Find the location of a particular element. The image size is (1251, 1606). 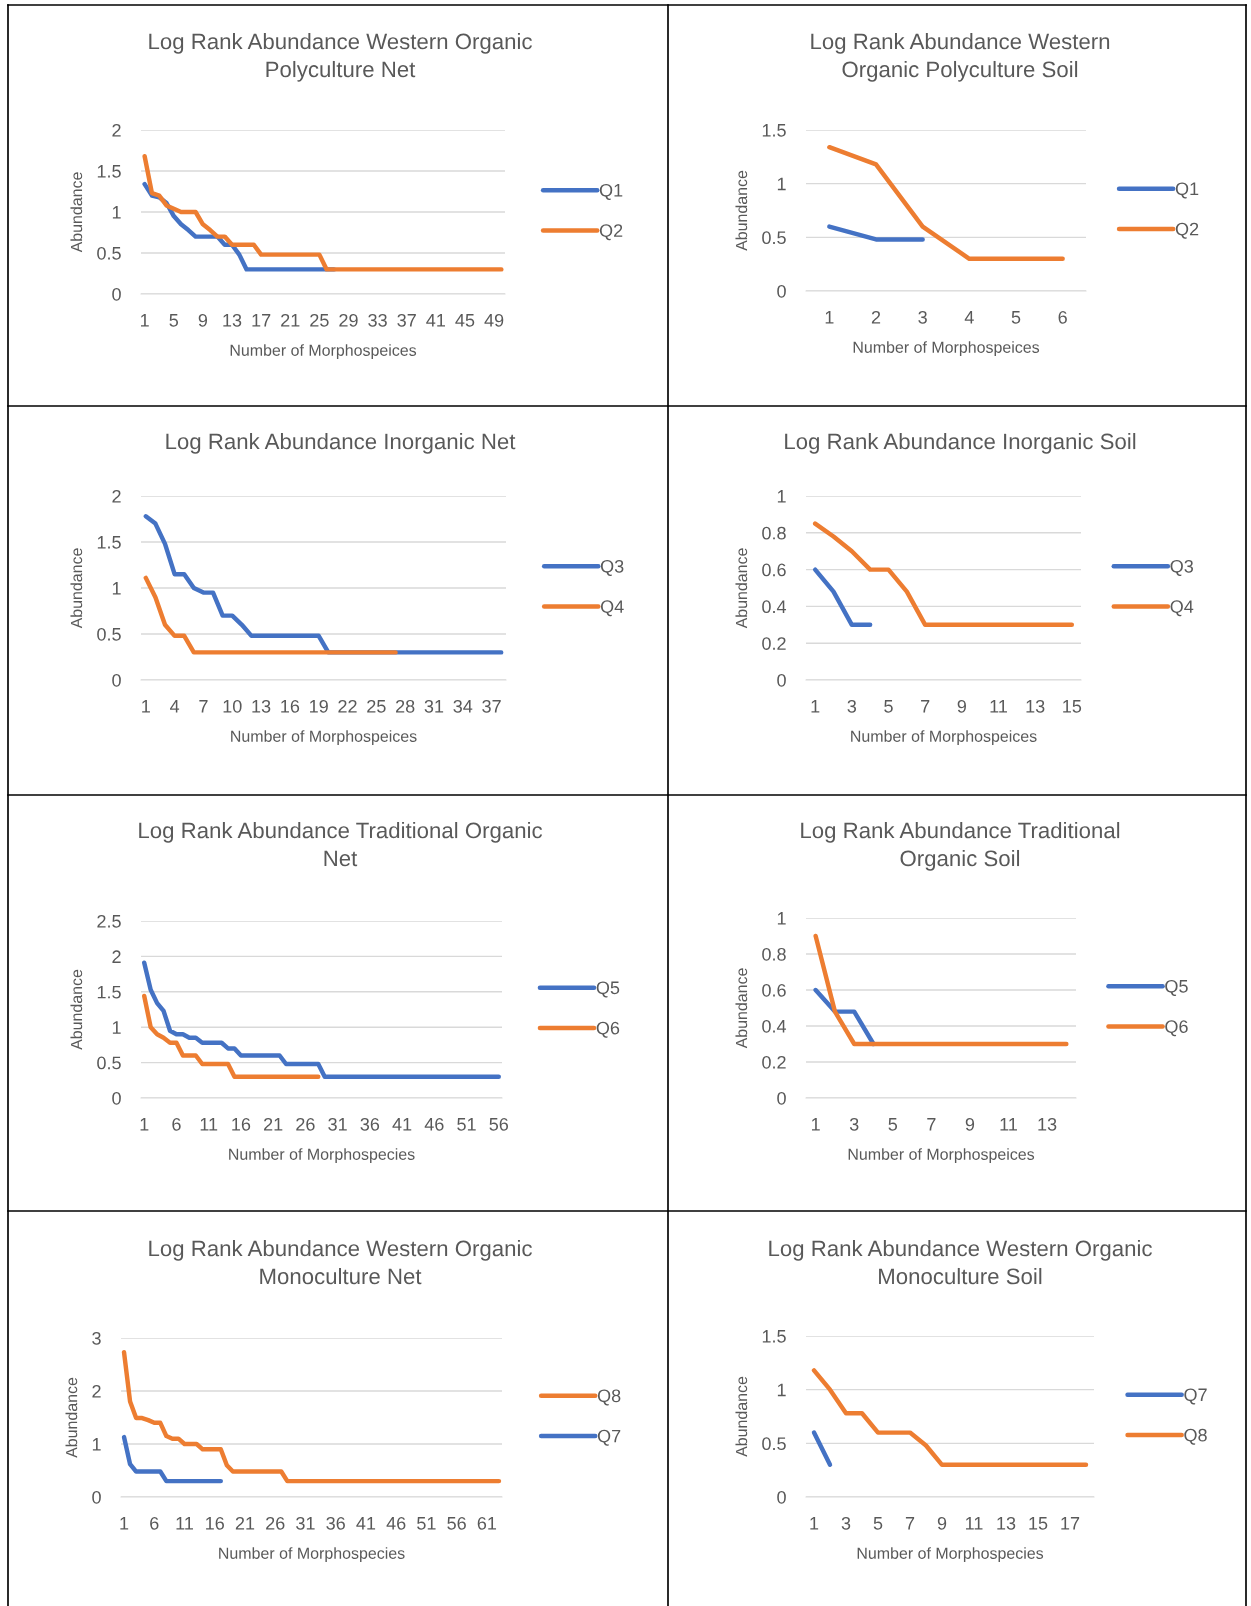

chart-title: Log Rank Abundance Inorganic Net is located at coordinates (341, 443).